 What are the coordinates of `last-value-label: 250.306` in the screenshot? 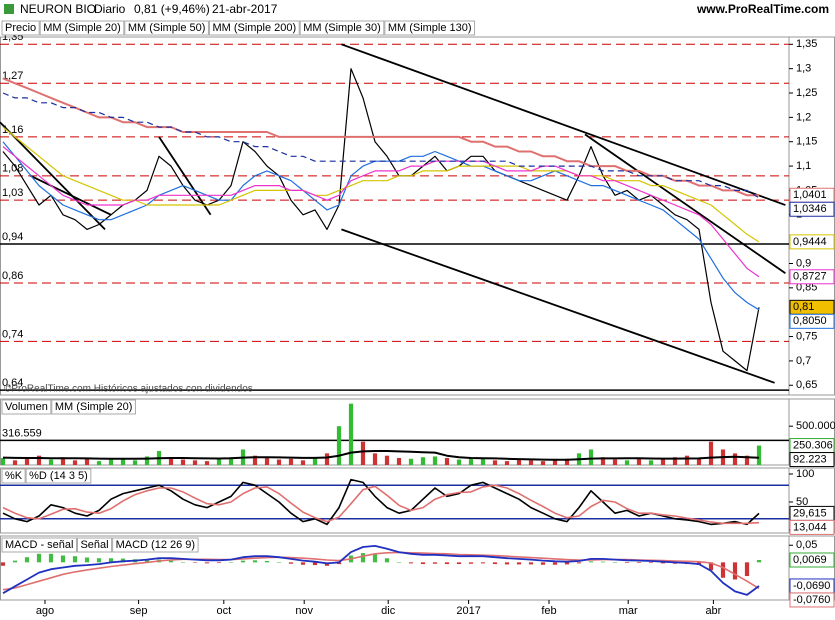 It's located at (813, 445).